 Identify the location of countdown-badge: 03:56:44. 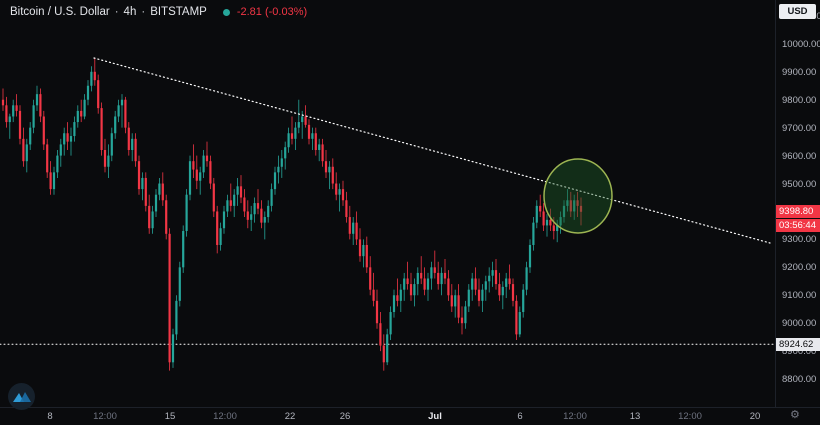
(798, 225).